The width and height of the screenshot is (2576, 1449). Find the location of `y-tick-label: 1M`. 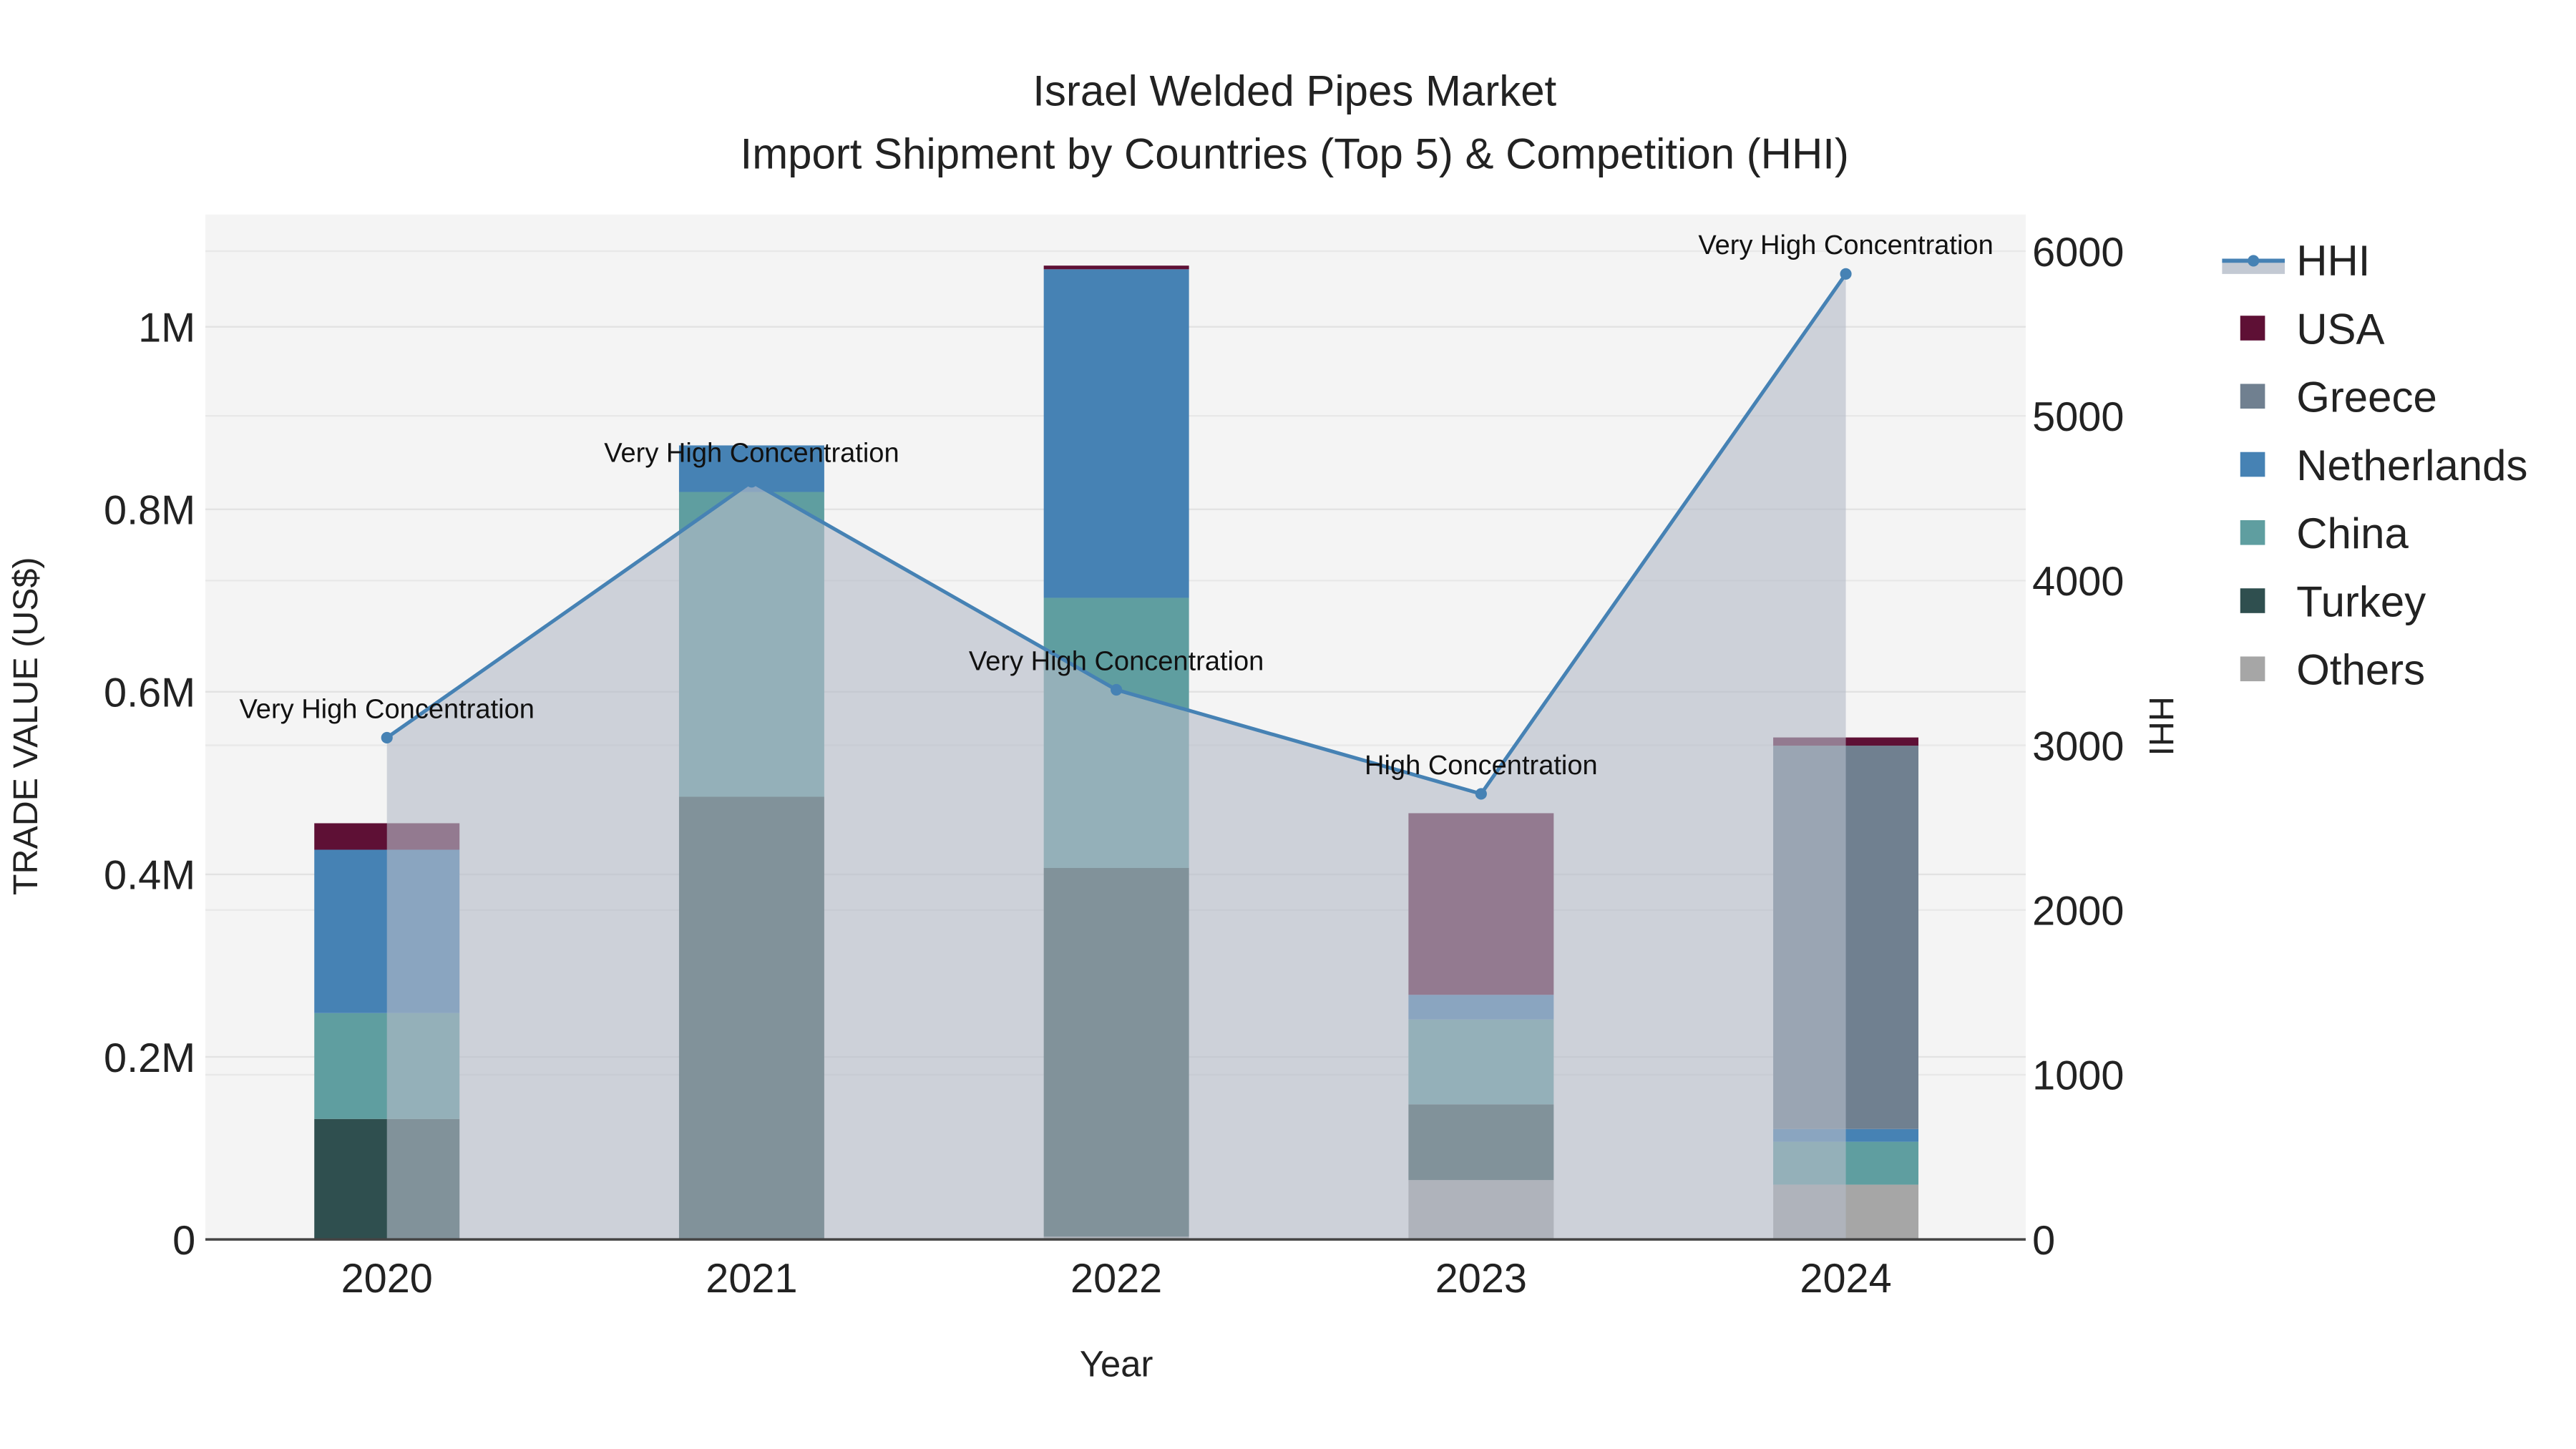

y-tick-label: 1M is located at coordinates (166, 328).